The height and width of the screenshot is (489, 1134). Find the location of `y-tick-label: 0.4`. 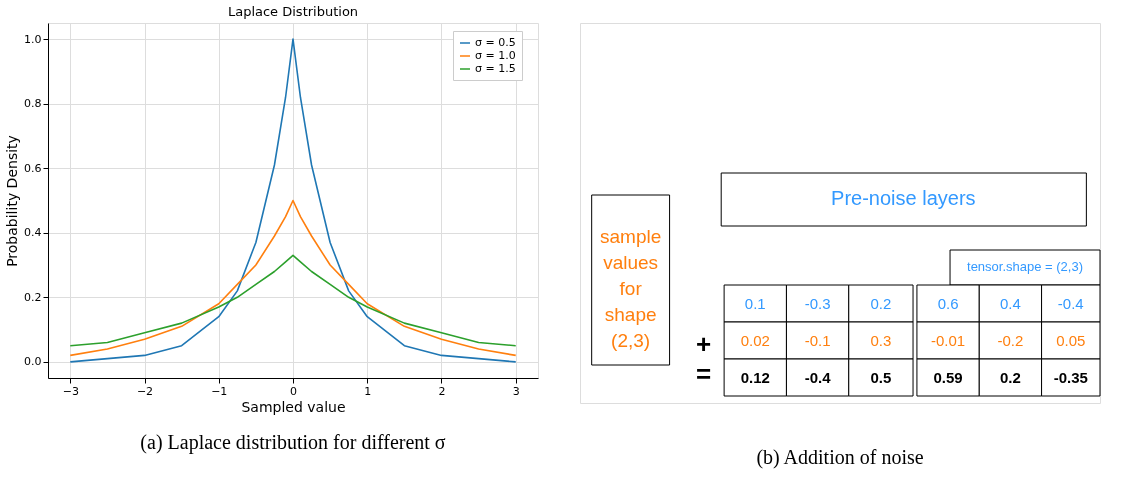

y-tick-label: 0.4 is located at coordinates (33, 233).